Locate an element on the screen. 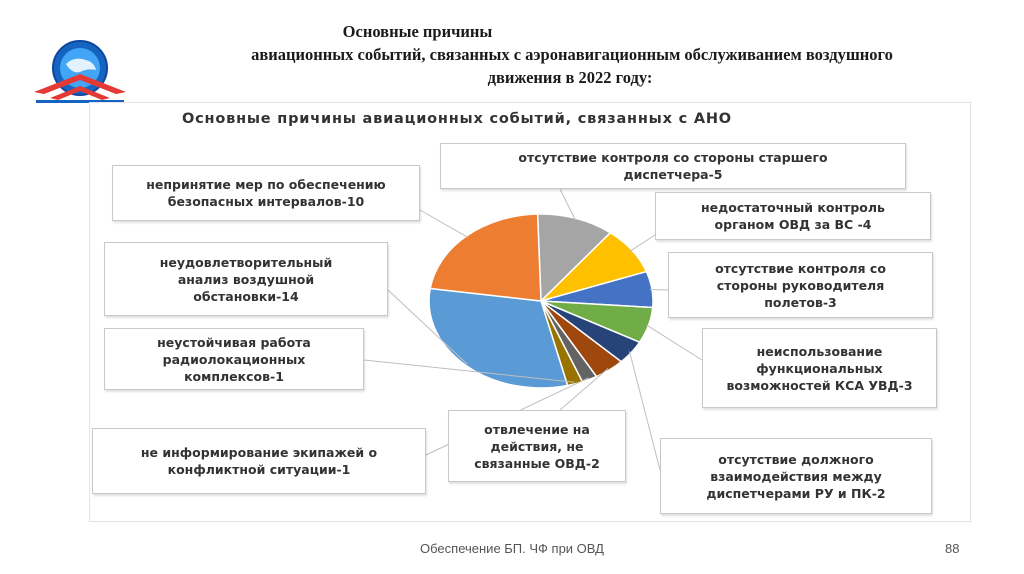  label-line: недостаточный контроль is located at coordinates (793, 207).